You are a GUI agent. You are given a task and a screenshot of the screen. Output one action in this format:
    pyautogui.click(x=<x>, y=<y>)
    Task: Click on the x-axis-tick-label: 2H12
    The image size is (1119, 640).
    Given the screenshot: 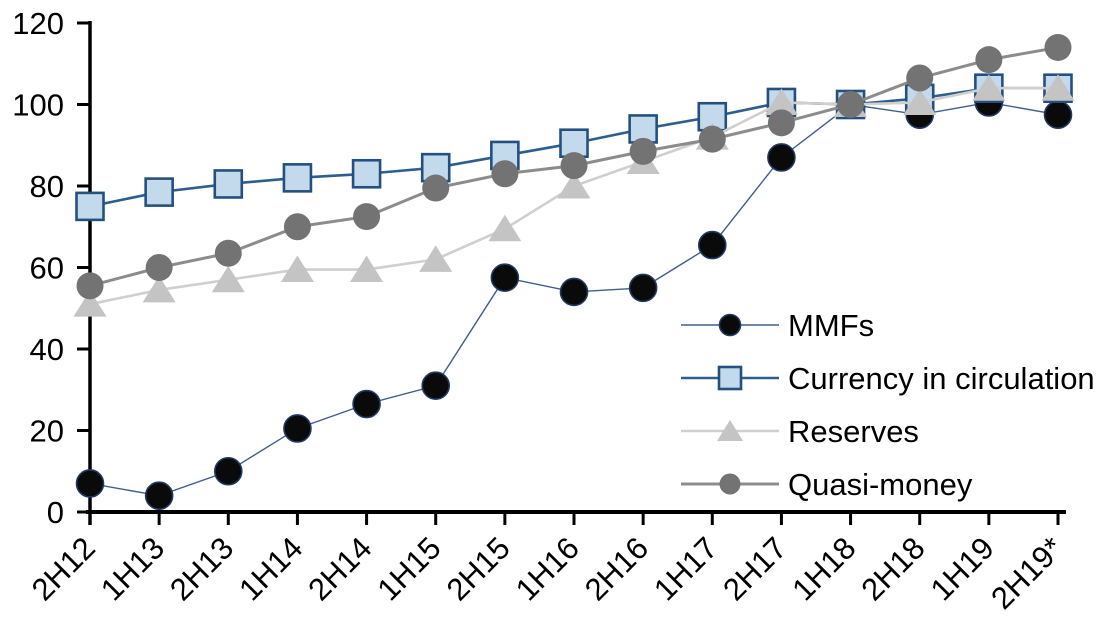 What is the action you would take?
    pyautogui.click(x=63, y=568)
    